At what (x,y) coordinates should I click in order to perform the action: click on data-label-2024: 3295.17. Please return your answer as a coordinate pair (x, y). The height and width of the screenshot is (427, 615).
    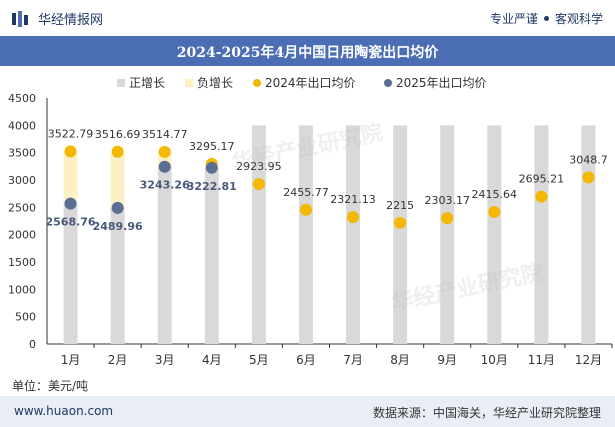
    Looking at the image, I should click on (212, 146).